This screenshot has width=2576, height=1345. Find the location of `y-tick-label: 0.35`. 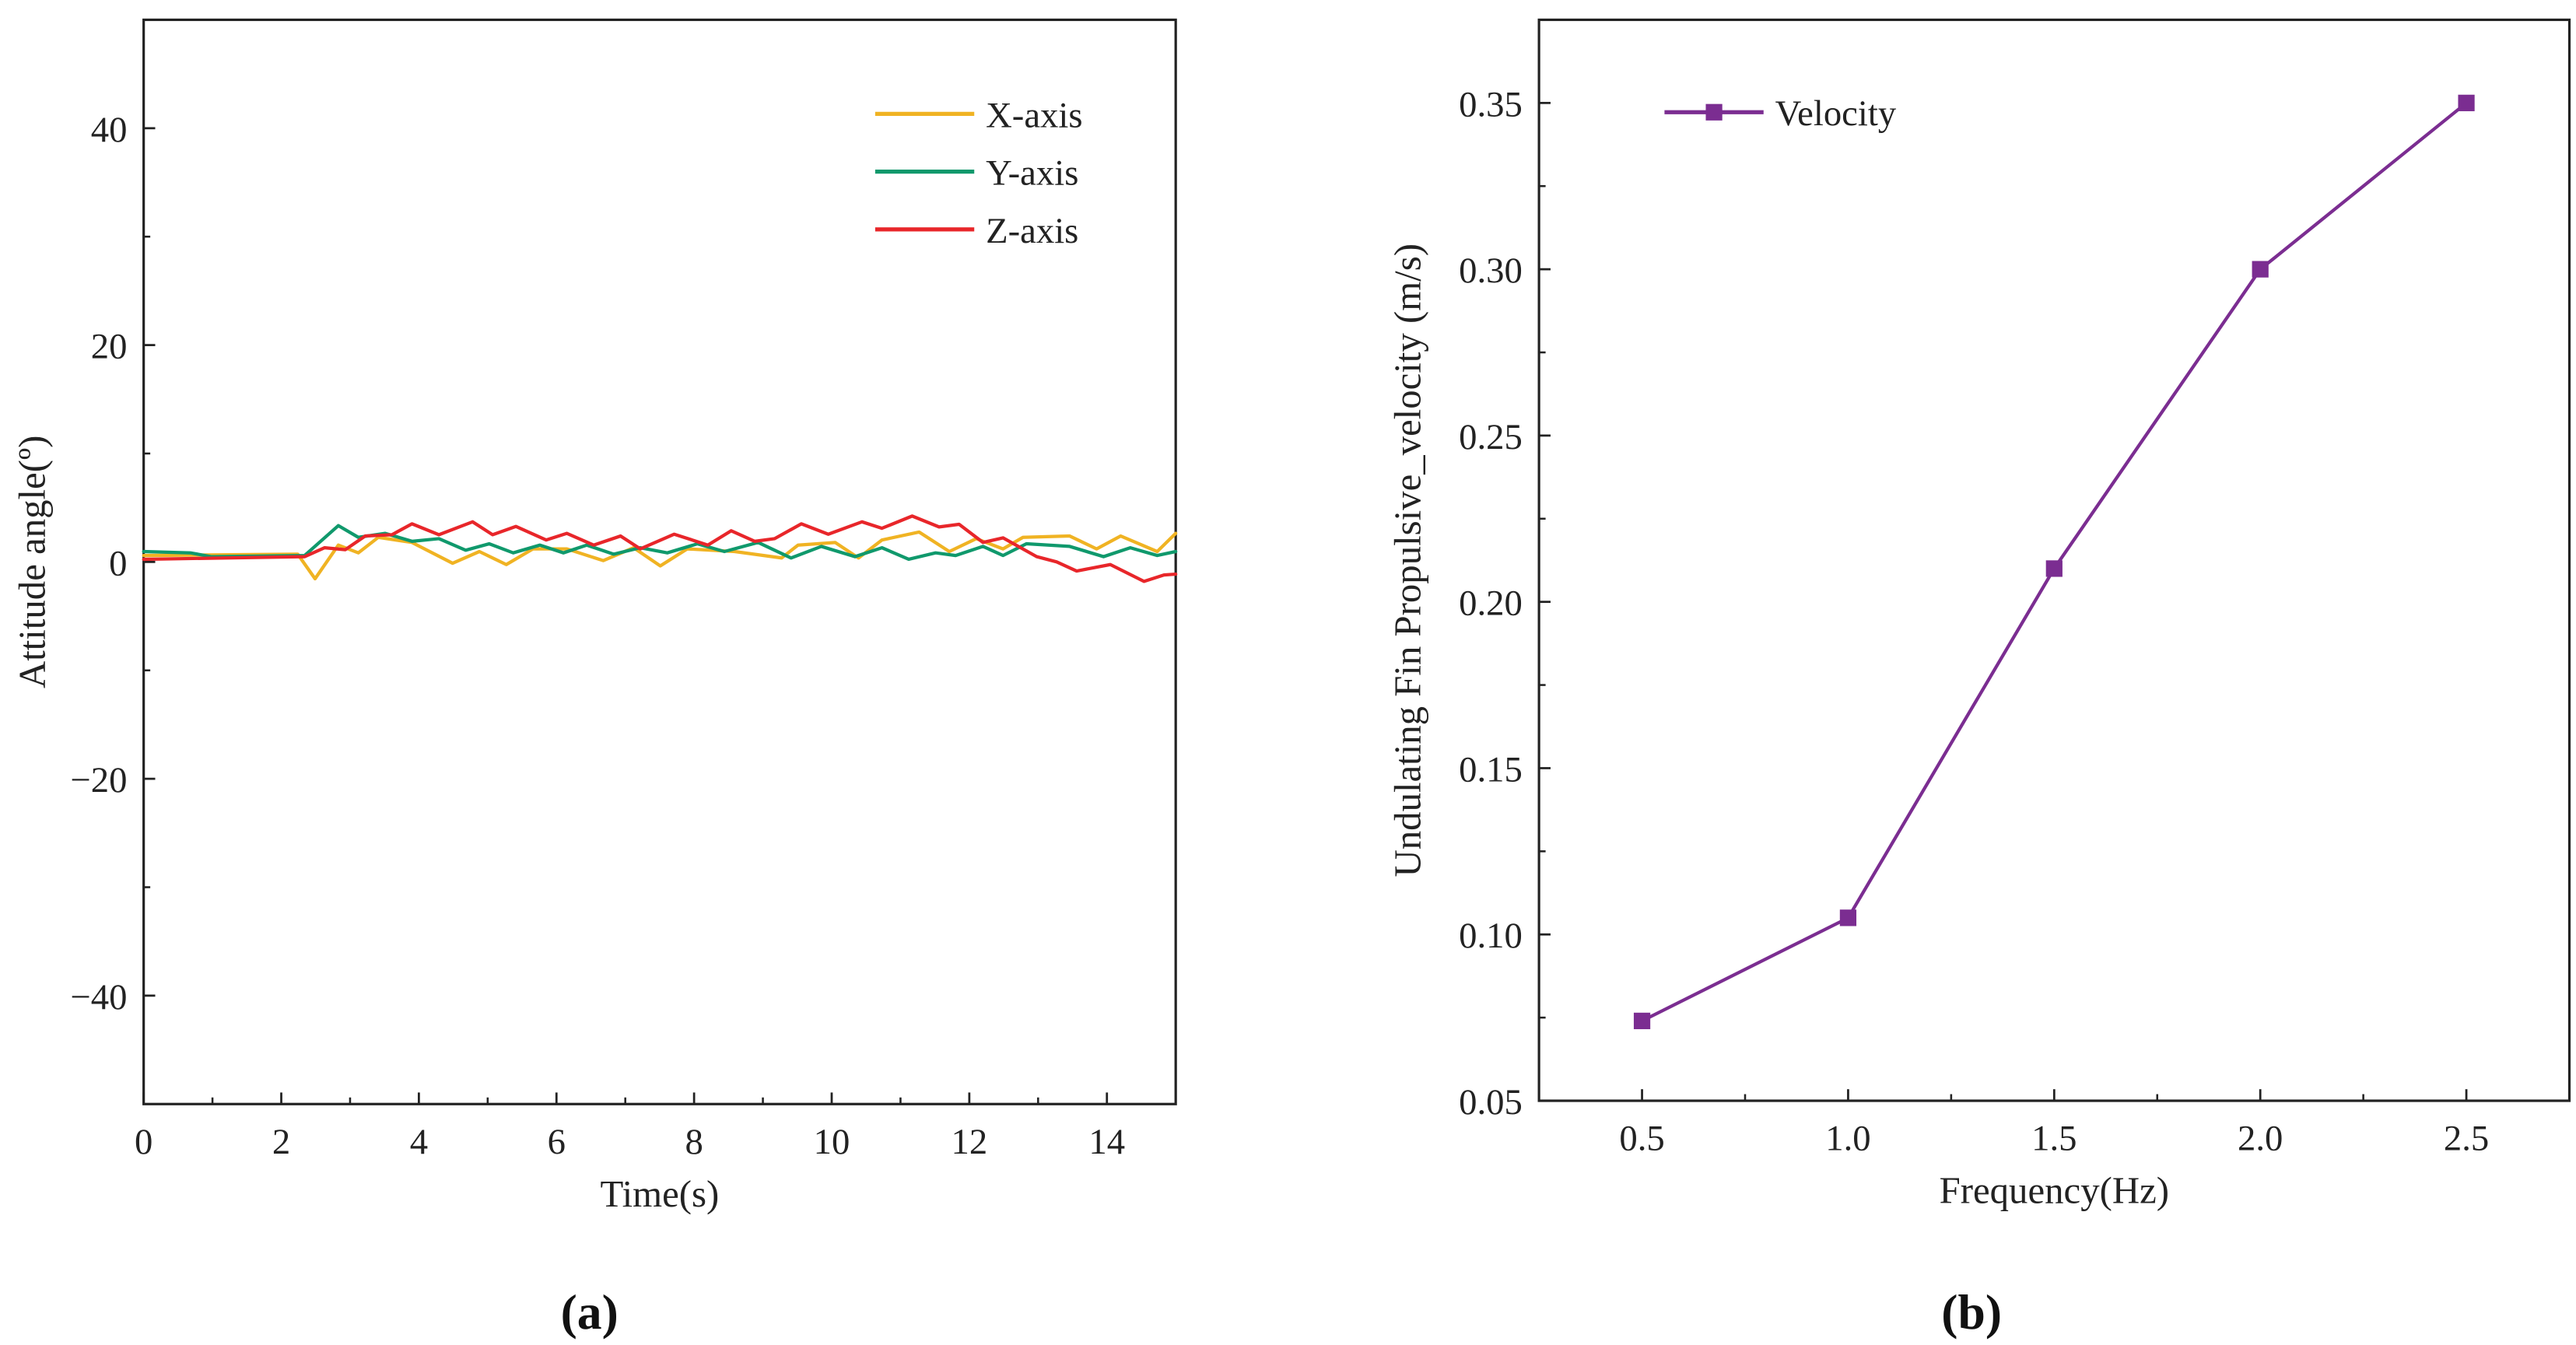

y-tick-label: 0.35 is located at coordinates (1491, 104).